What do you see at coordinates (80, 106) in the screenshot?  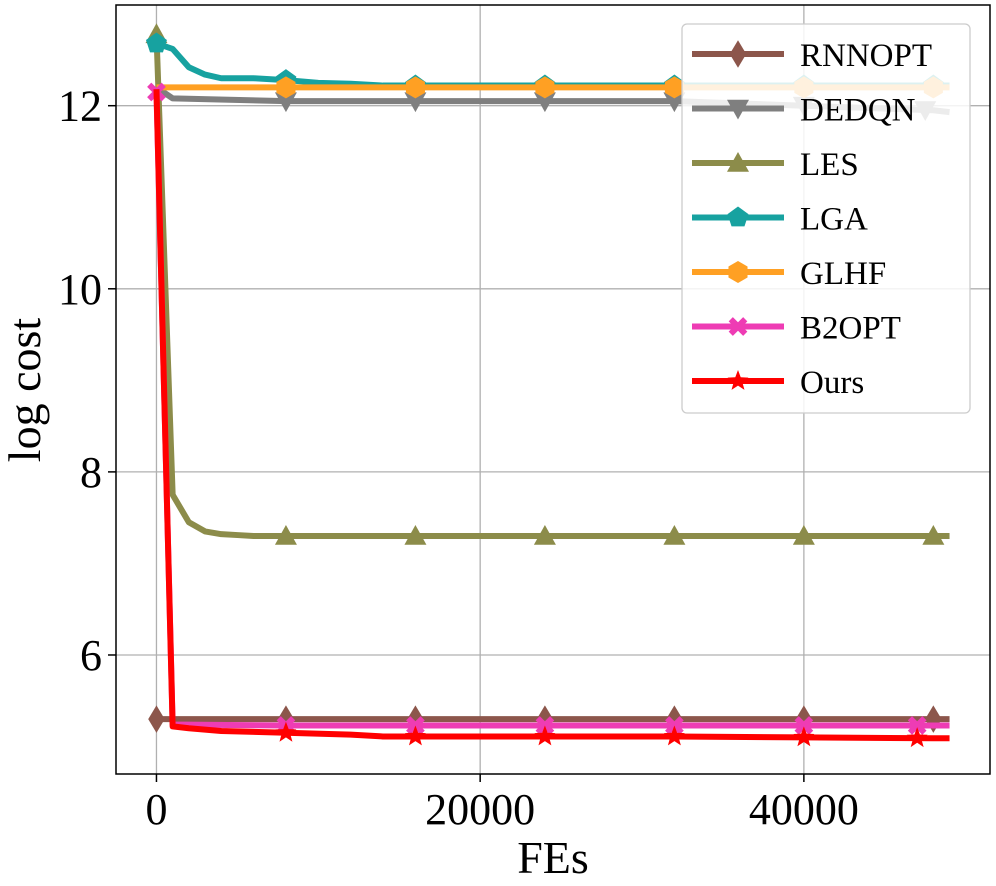 I see `y-tick-label: 12` at bounding box center [80, 106].